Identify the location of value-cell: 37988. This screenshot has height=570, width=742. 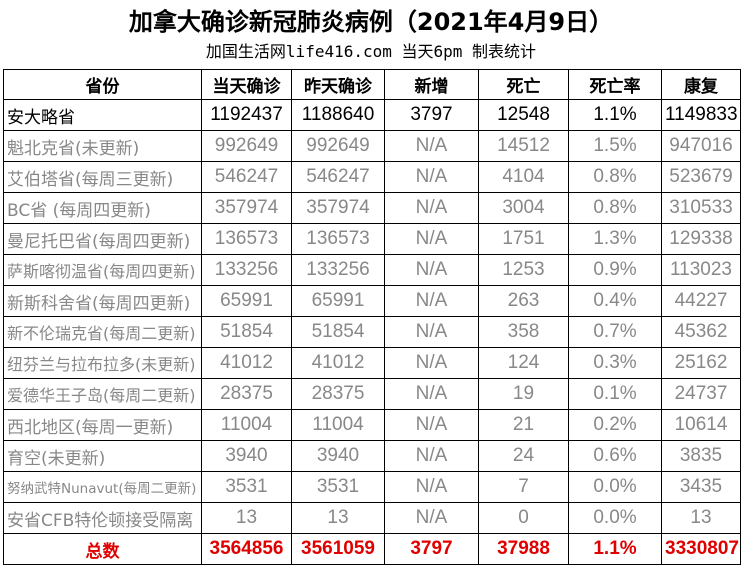
(523, 549).